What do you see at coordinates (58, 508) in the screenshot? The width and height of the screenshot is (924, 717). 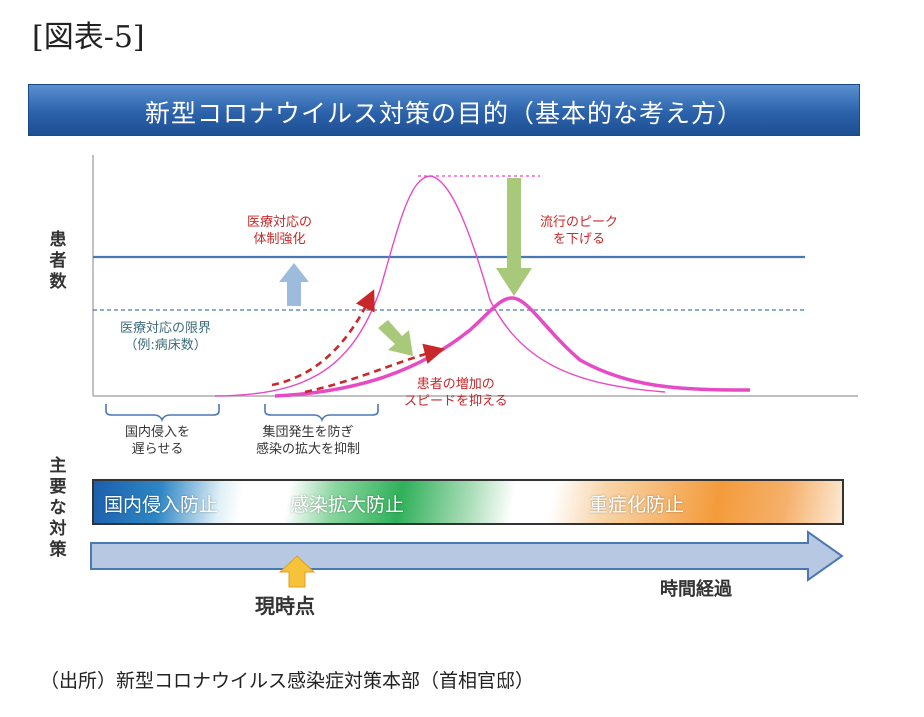 I see `measures-label: 主要な対策` at bounding box center [58, 508].